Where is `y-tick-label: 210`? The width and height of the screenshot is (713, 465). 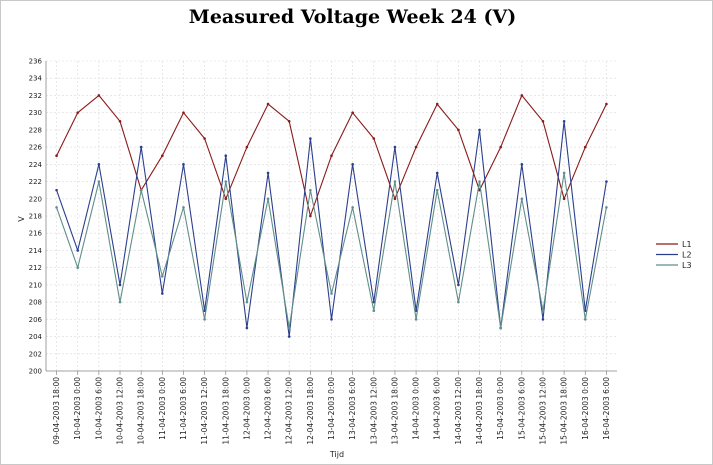
y-tick-label: 210 is located at coordinates (35, 285).